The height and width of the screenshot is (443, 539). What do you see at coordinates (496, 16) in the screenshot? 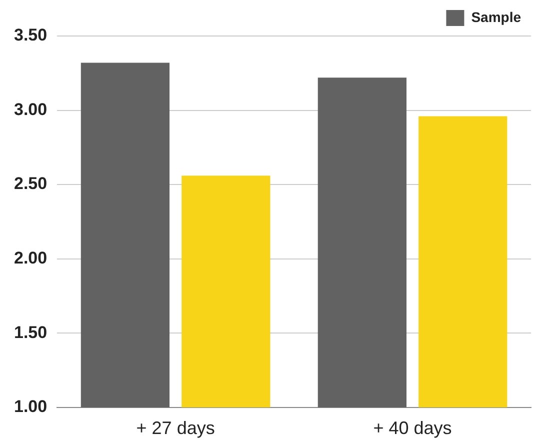
I see `legend-label: Sample` at bounding box center [496, 16].